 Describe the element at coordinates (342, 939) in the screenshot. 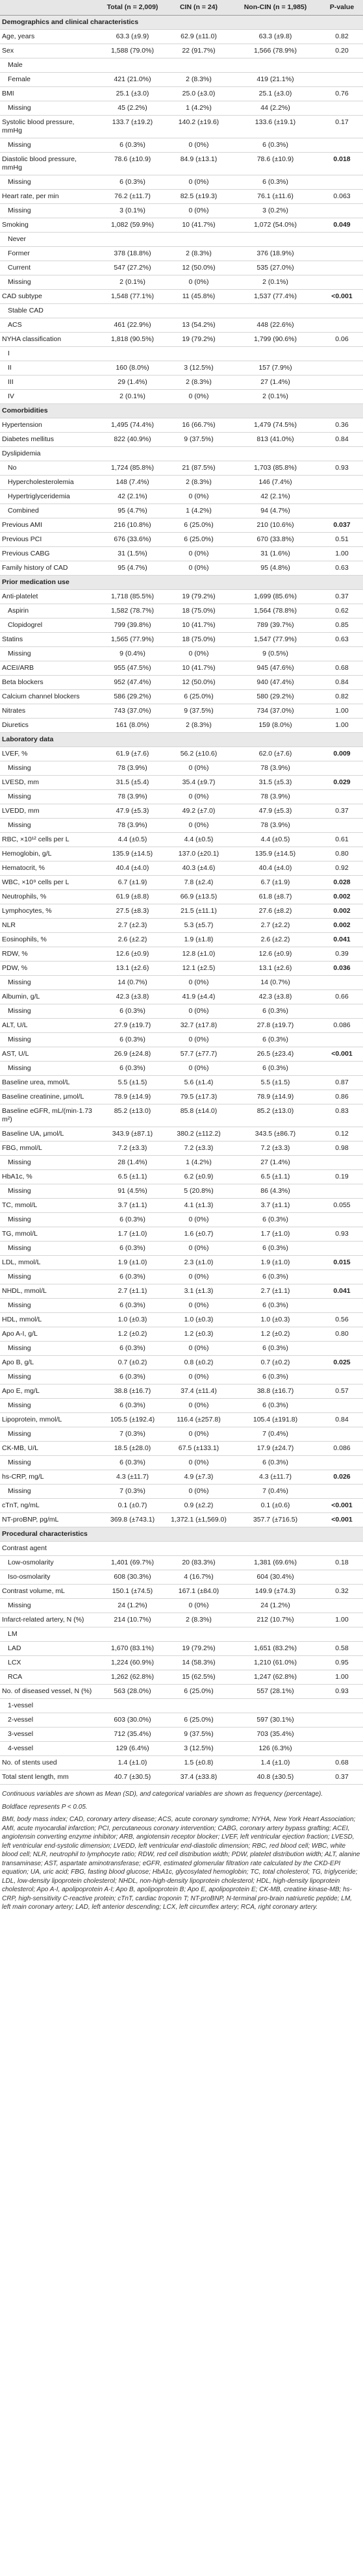

I see `p-value: 0.041` at that location.